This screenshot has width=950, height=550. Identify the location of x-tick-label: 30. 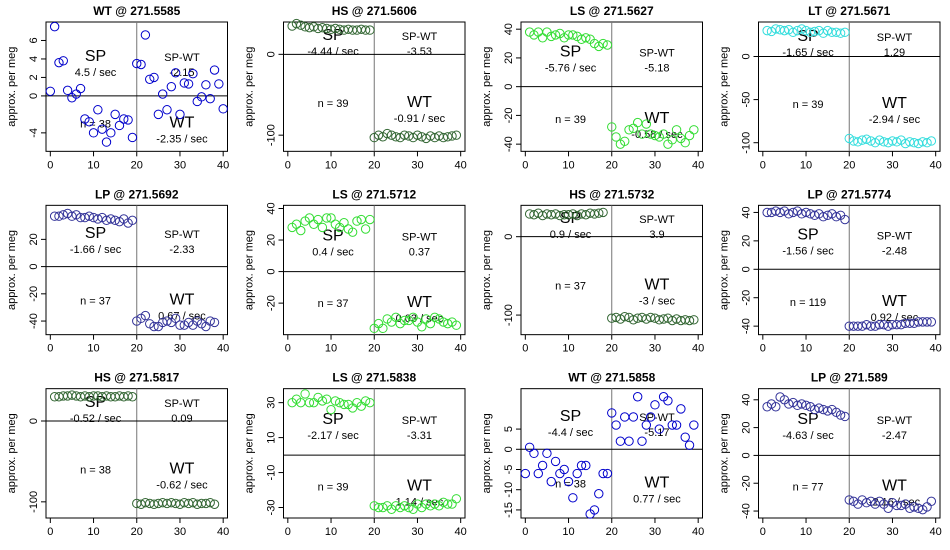
(417, 165).